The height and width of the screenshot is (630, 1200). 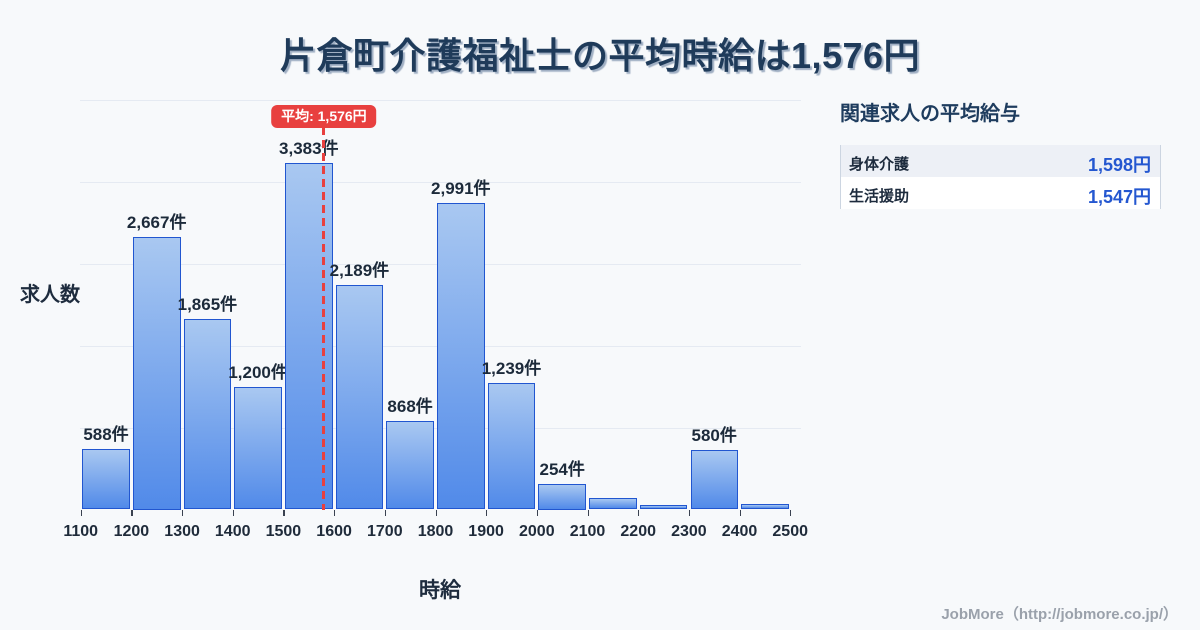 What do you see at coordinates (207, 304) in the screenshot?
I see `bar-value-label: 1,865件` at bounding box center [207, 304].